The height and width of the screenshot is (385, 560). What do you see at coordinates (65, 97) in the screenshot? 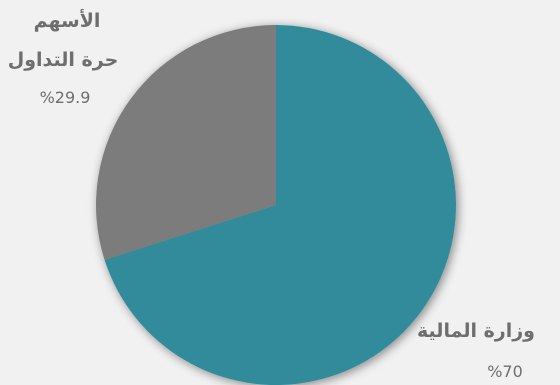
I see `slice-value-free-float: %29.9` at bounding box center [65, 97].